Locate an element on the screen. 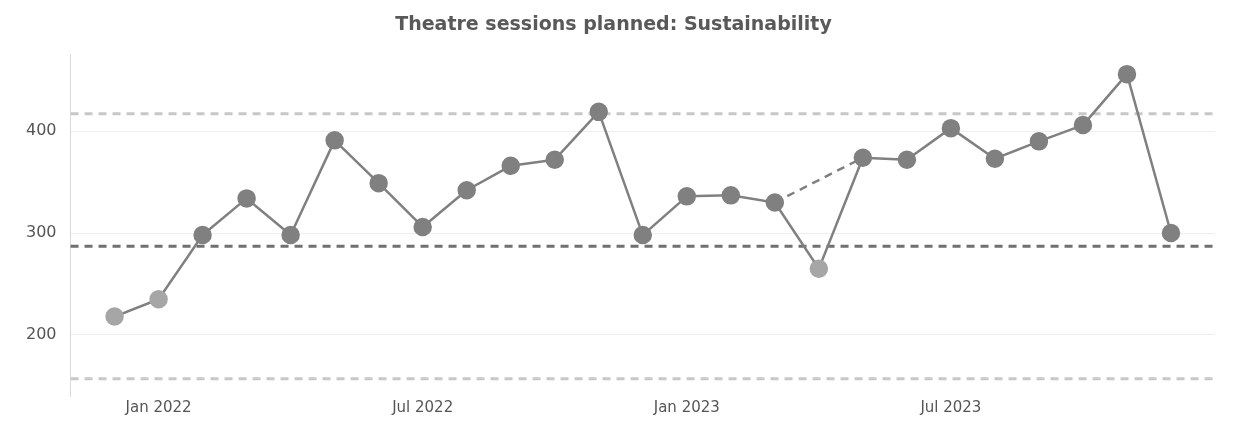  y-tick-label: 300 is located at coordinates (41, 232).